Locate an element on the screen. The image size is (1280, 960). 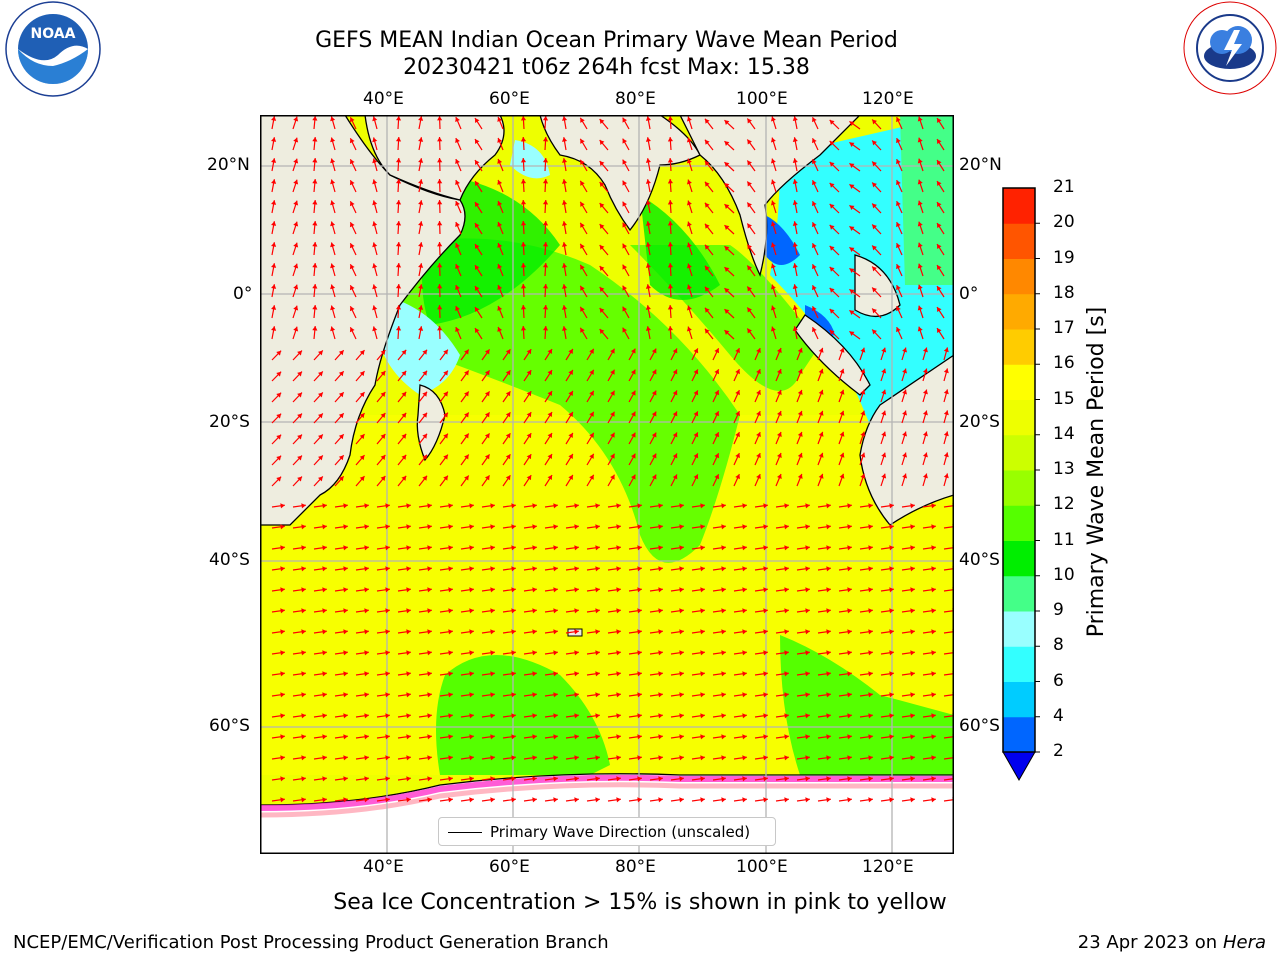
colorbar-tick-label: 6 is located at coordinates (1058, 680).